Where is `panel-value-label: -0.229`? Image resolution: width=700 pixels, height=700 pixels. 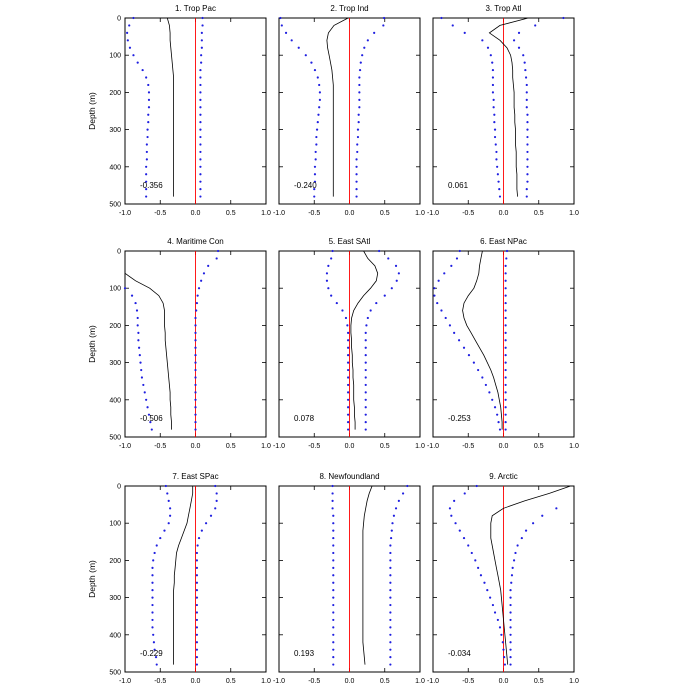 panel-value-label: -0.229 is located at coordinates (151, 653).